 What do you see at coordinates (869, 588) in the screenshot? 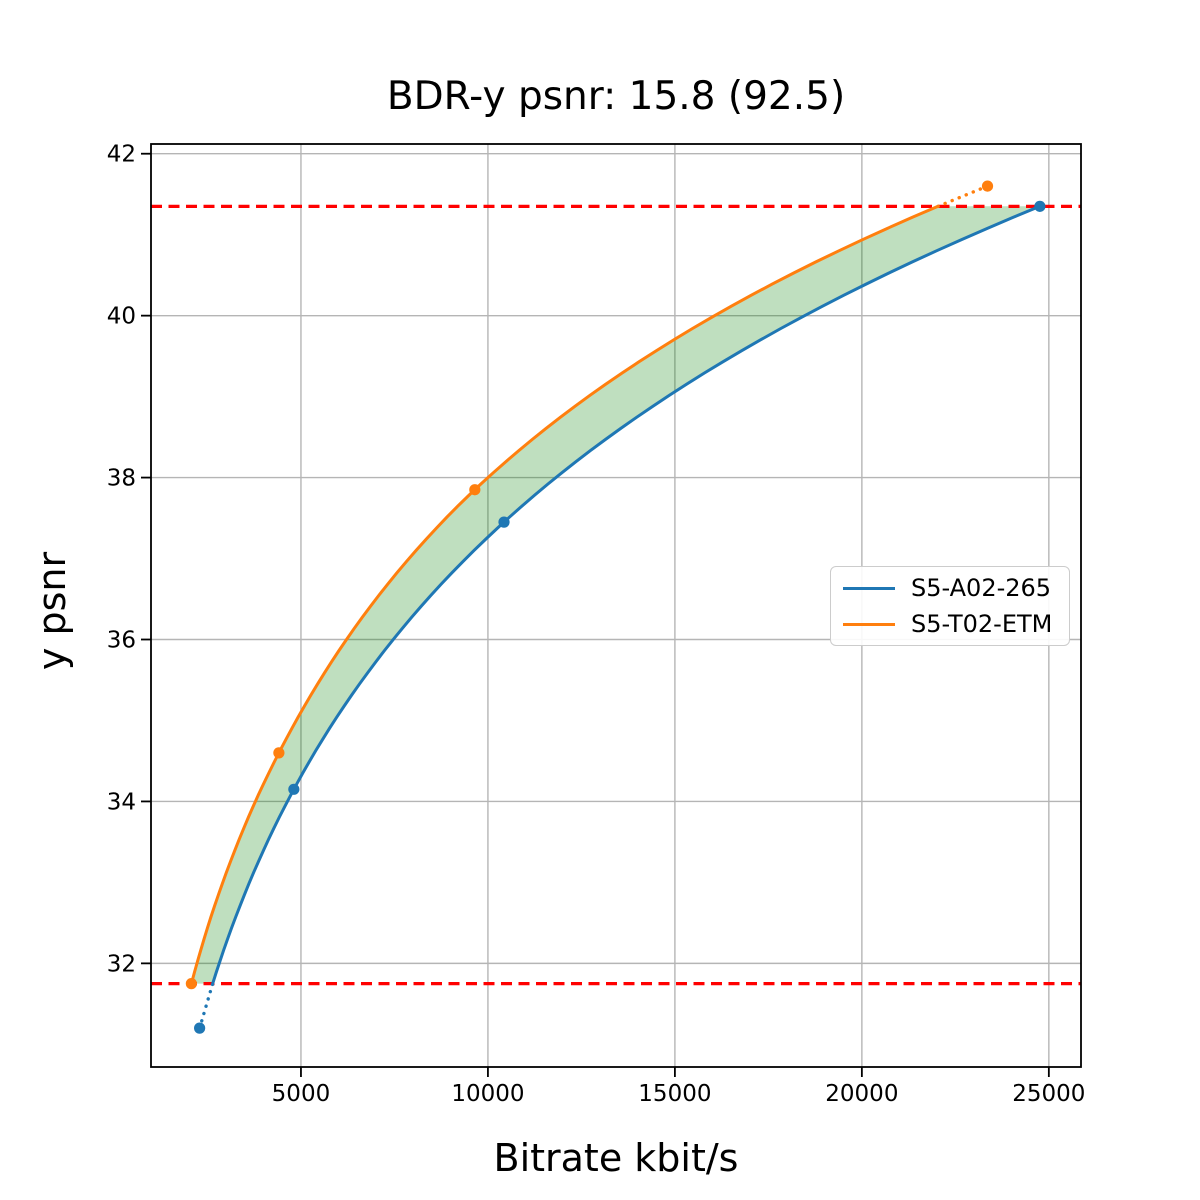
I see `legend-line-sample-blue` at bounding box center [869, 588].